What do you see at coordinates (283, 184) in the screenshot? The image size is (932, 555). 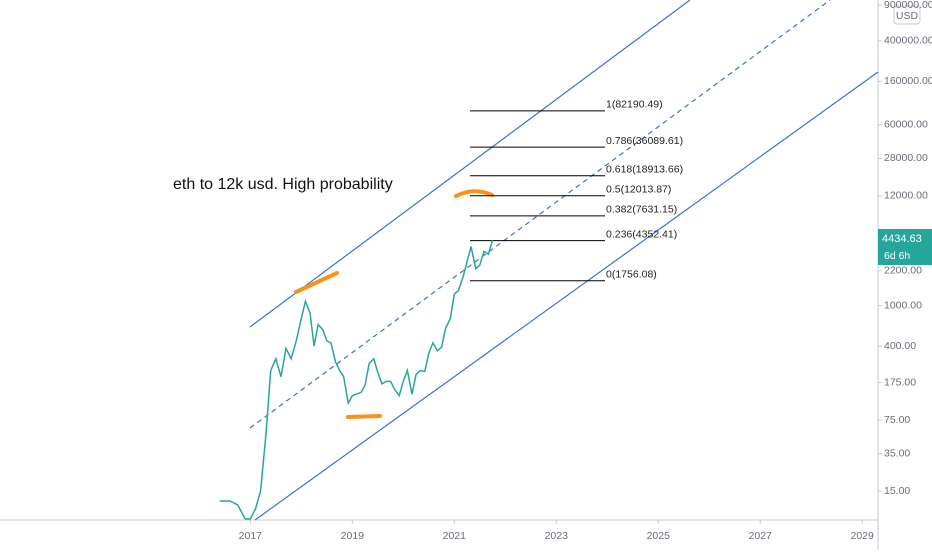 I see `annotation: eth to 12k usd. High probability` at bounding box center [283, 184].